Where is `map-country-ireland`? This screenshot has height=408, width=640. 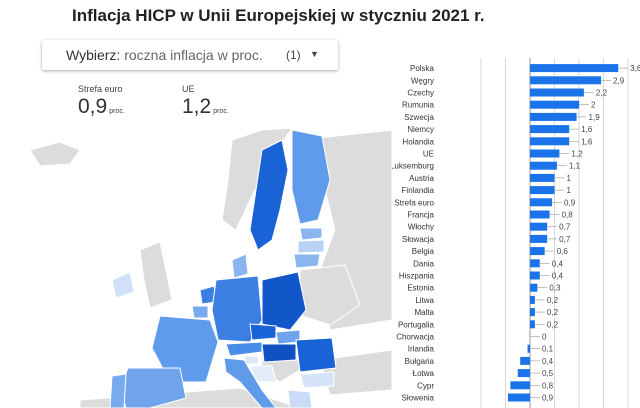
map-country-ireland is located at coordinates (123, 285).